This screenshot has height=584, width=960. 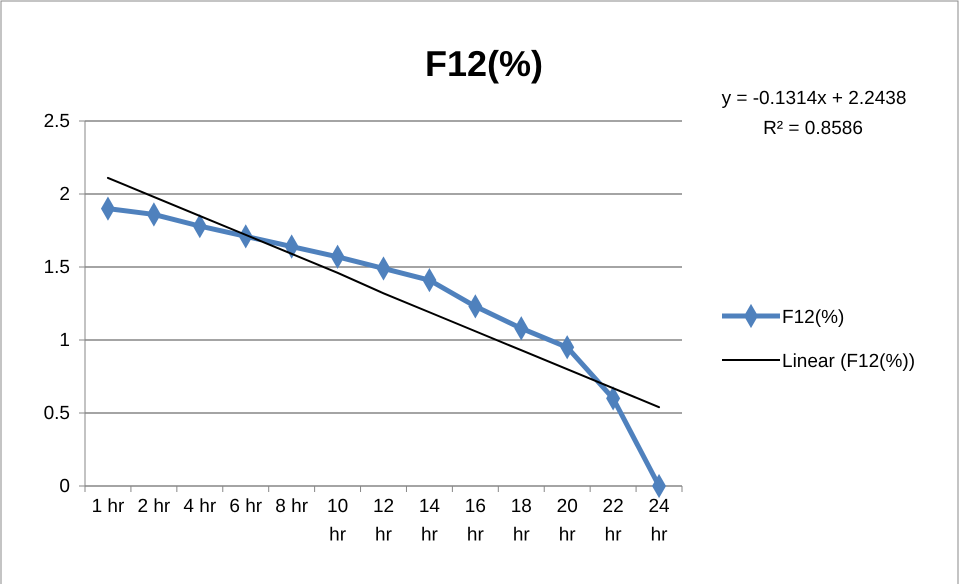 What do you see at coordinates (108, 506) in the screenshot?
I see `x-tick-label: 1 hr` at bounding box center [108, 506].